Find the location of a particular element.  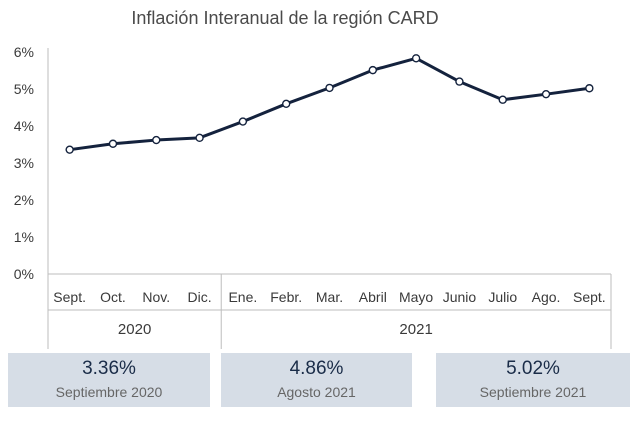

x-tick-label: Oct. is located at coordinates (113, 297).